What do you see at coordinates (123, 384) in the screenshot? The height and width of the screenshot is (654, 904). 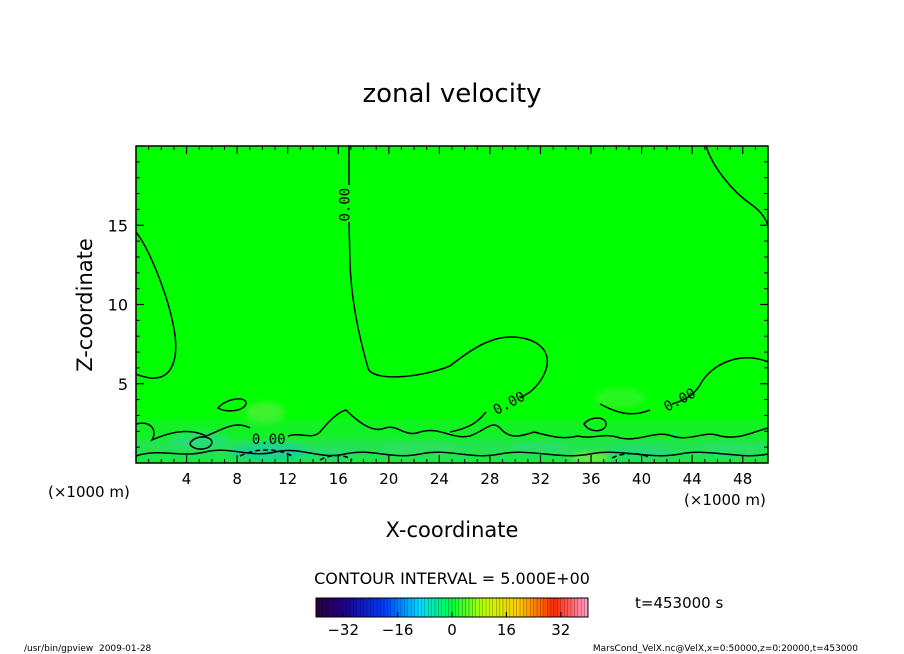 I see `y-tick-label: 5` at bounding box center [123, 384].